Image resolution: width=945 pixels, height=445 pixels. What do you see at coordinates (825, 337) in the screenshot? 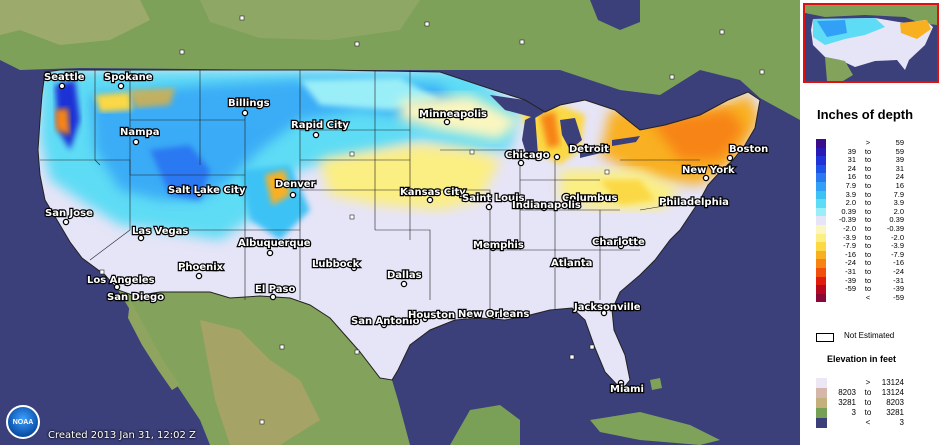
I see `not-estimated-swatch` at bounding box center [825, 337].